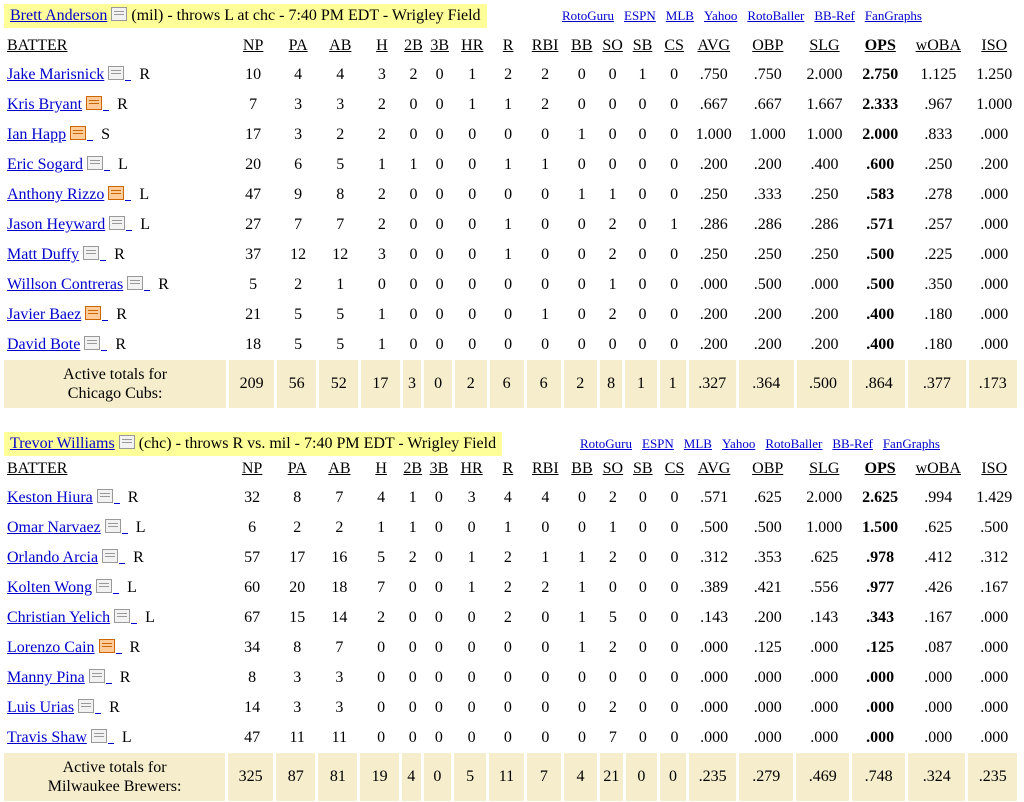 Image resolution: width=1024 pixels, height=802 pixels. Describe the element at coordinates (41, 707) in the screenshot. I see `batter-link: Luis Urias` at that location.